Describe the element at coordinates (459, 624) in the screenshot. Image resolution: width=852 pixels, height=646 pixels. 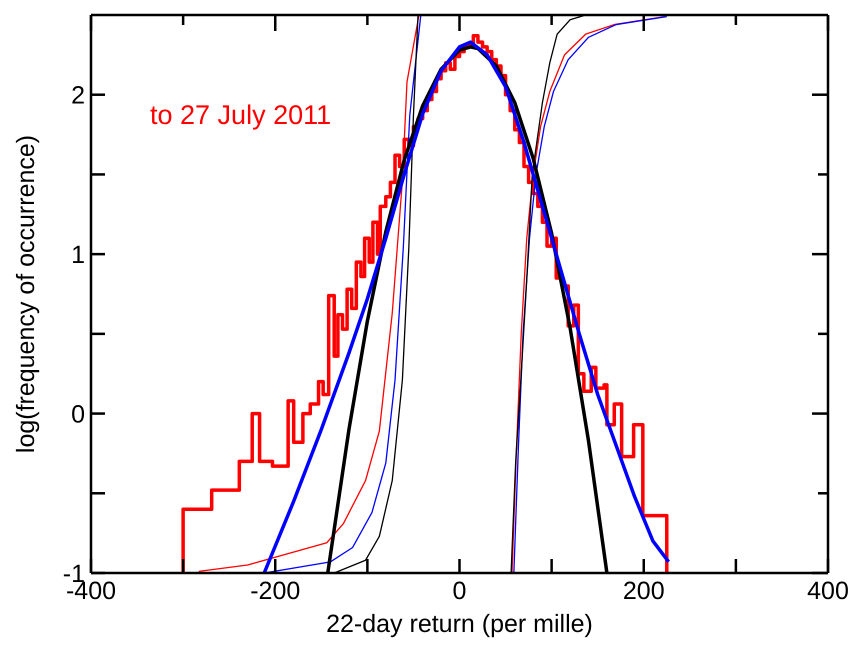
I see `x-axis-title: 22-day return (per mille)` at that location.